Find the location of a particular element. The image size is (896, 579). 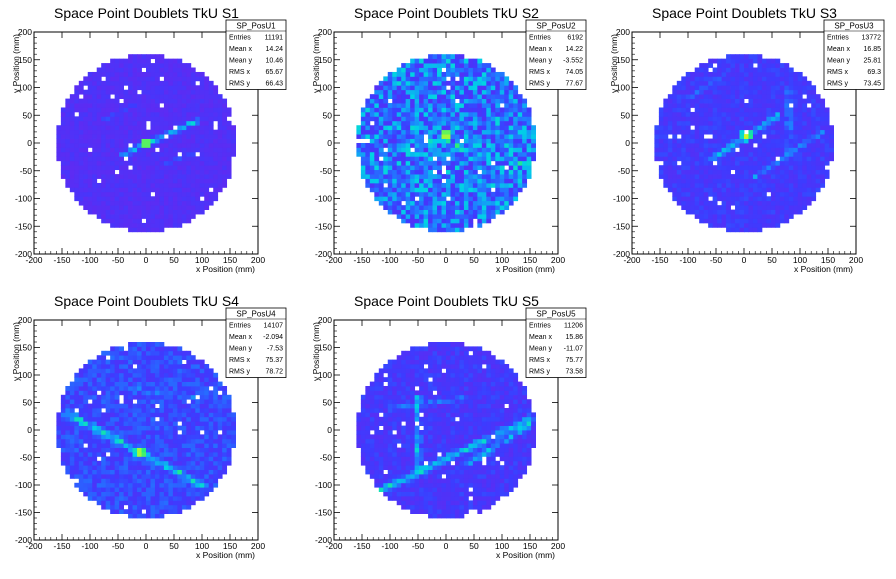

x-tick-label: -150 is located at coordinates (61, 260).